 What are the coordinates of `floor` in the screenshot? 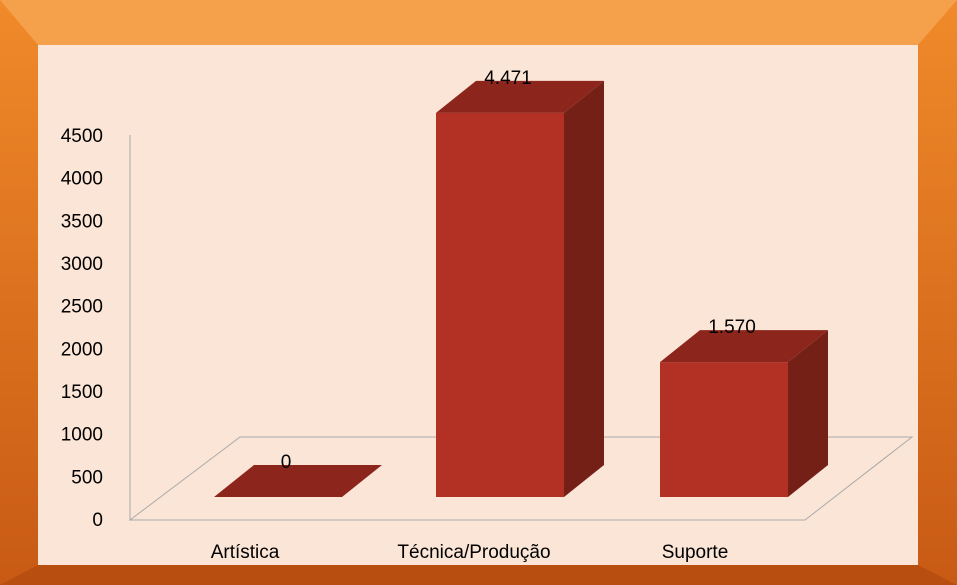 It's located at (521, 478).